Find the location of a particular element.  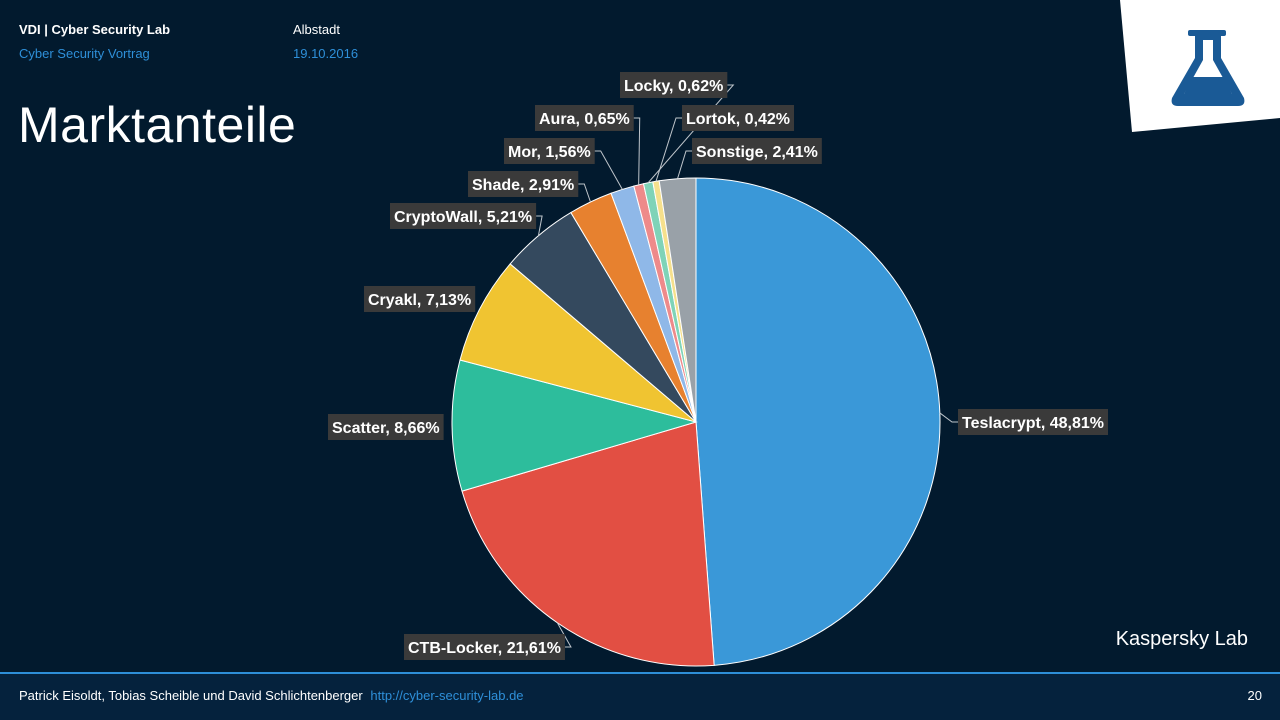

data-label-text: Mor, 1,56% is located at coordinates (549, 152).